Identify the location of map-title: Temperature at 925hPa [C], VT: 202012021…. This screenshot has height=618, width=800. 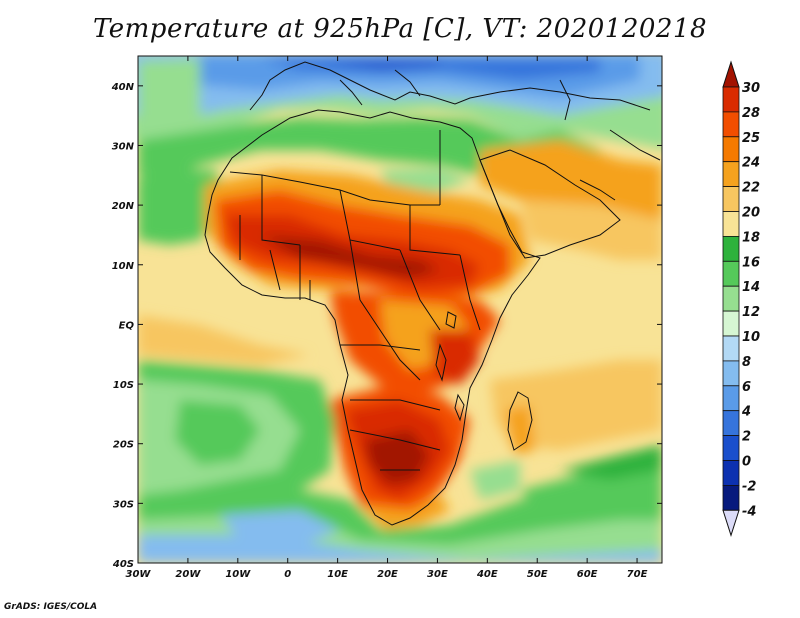
(400, 29).